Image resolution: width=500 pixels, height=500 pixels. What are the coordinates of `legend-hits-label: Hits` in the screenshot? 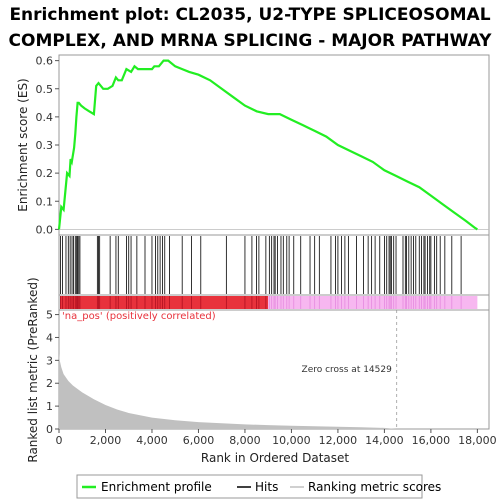 It's located at (266, 487).